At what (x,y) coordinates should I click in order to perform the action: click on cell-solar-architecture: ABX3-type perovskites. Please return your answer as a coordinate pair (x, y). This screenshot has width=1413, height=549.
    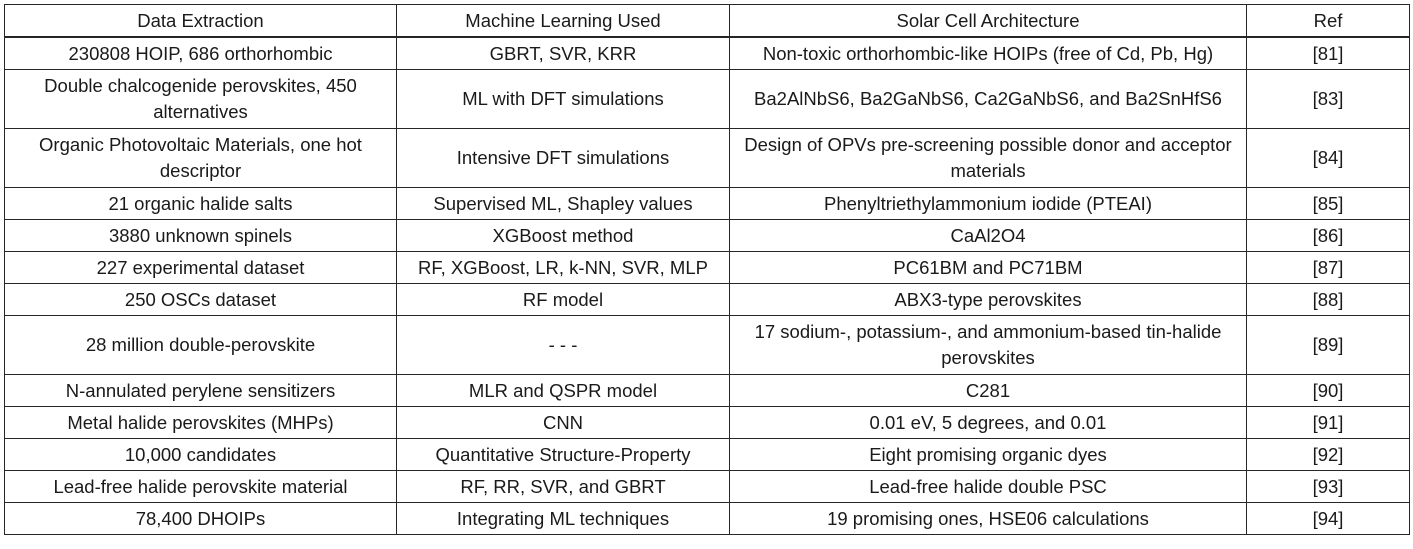
    Looking at the image, I should click on (988, 299).